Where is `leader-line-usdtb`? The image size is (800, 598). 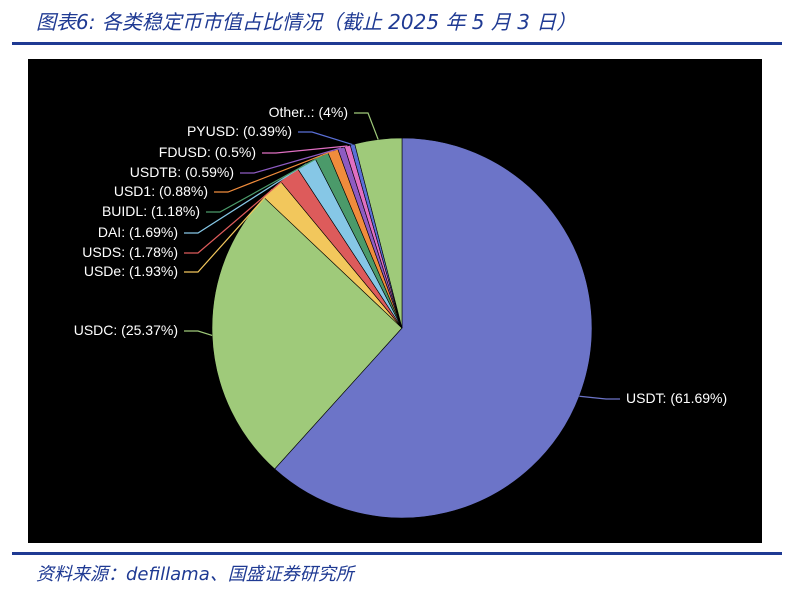 leader-line-usdtb is located at coordinates (291, 160).